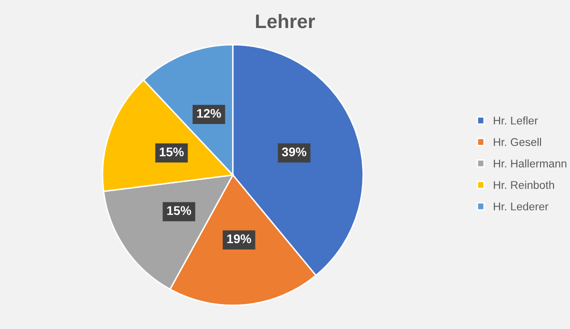 The width and height of the screenshot is (570, 329). Describe the element at coordinates (517, 142) in the screenshot. I see `legend-label: Hr. Gesell` at that location.